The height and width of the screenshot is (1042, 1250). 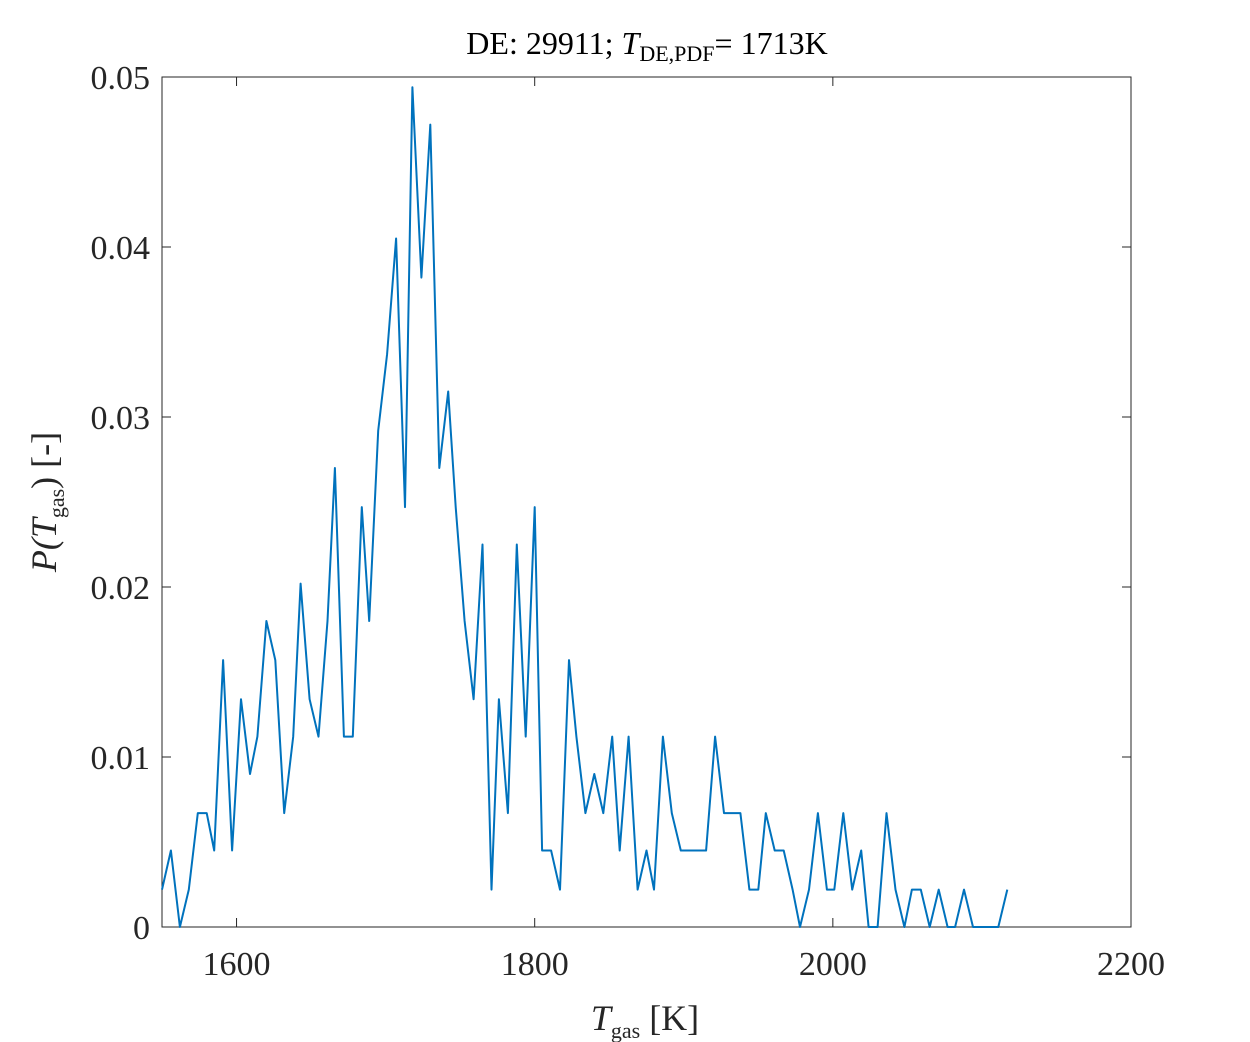 I want to click on y-tick-label: 0.04, so click(x=121, y=248).